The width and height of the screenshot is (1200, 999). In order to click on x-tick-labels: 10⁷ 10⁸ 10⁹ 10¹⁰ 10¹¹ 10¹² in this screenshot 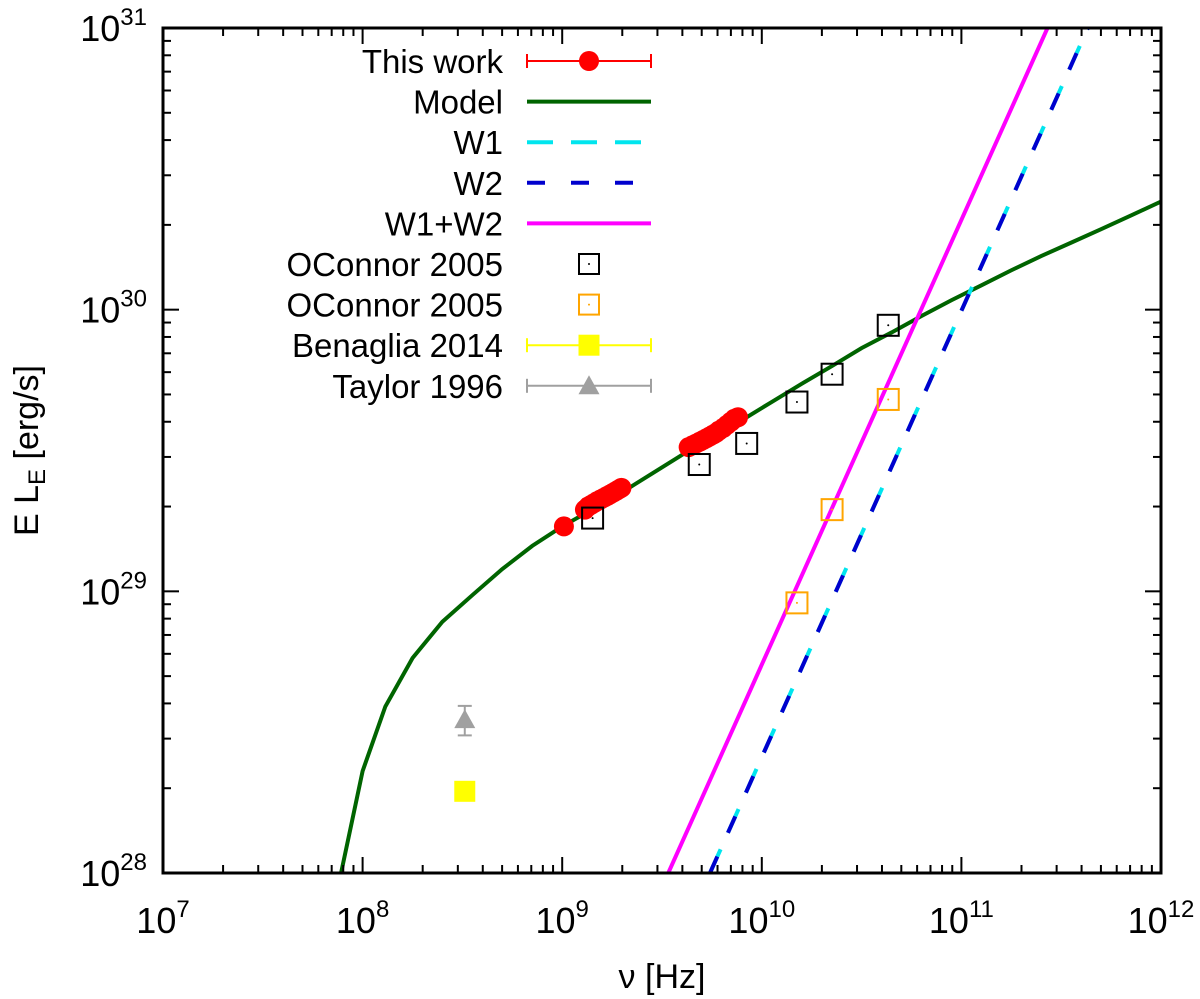, I will do `click(665, 918)`.